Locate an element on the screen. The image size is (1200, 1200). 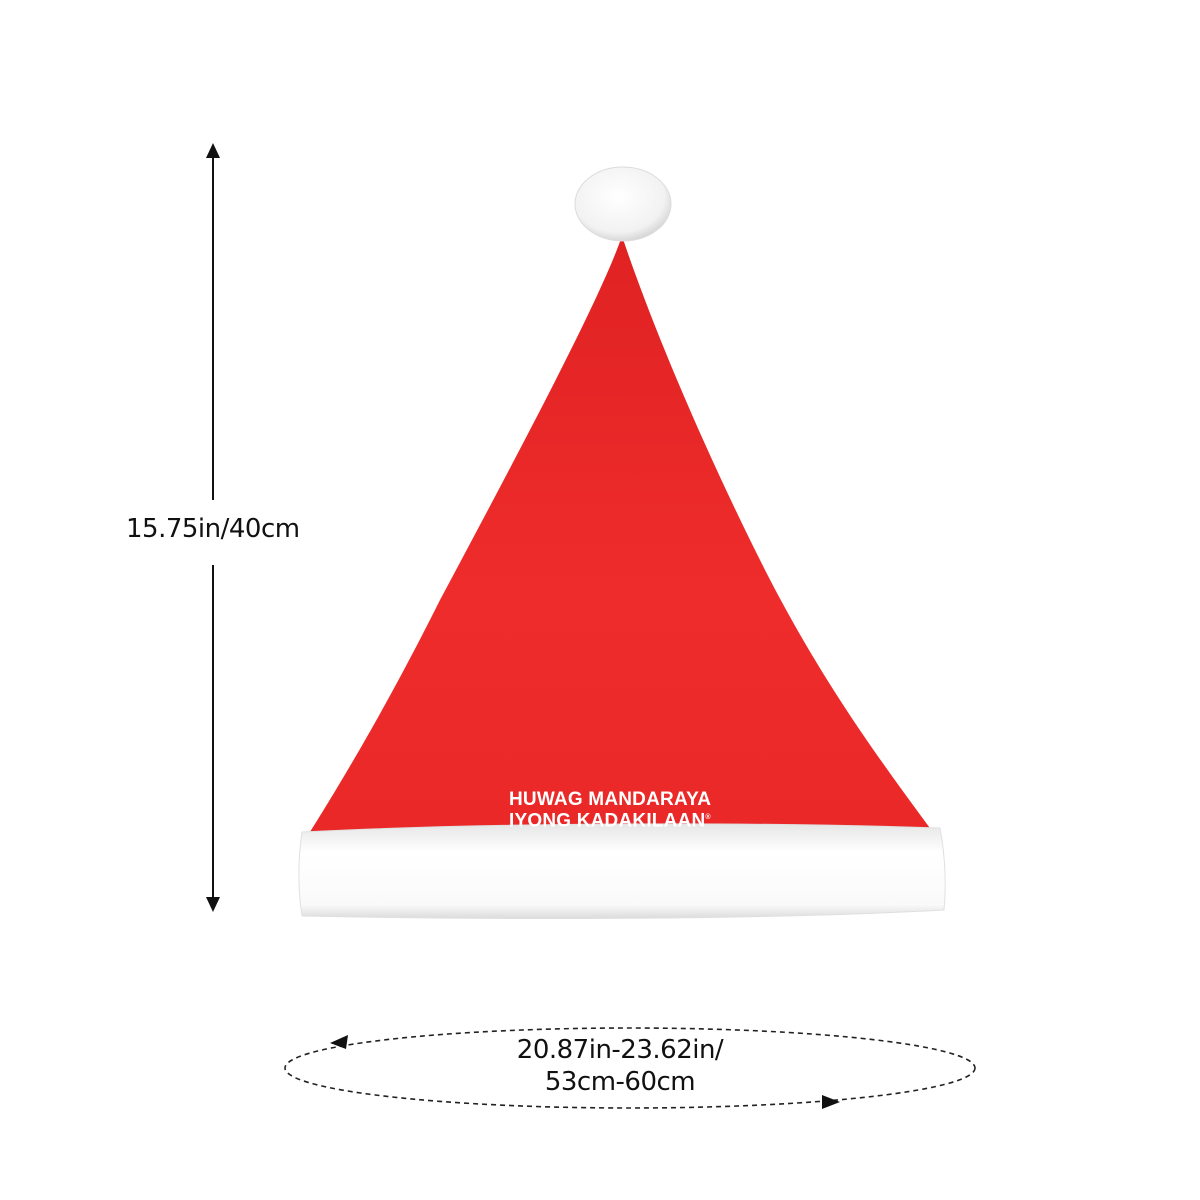
print-text-line-2-text: IYONG KADAKILAAN is located at coordinates (607, 821).